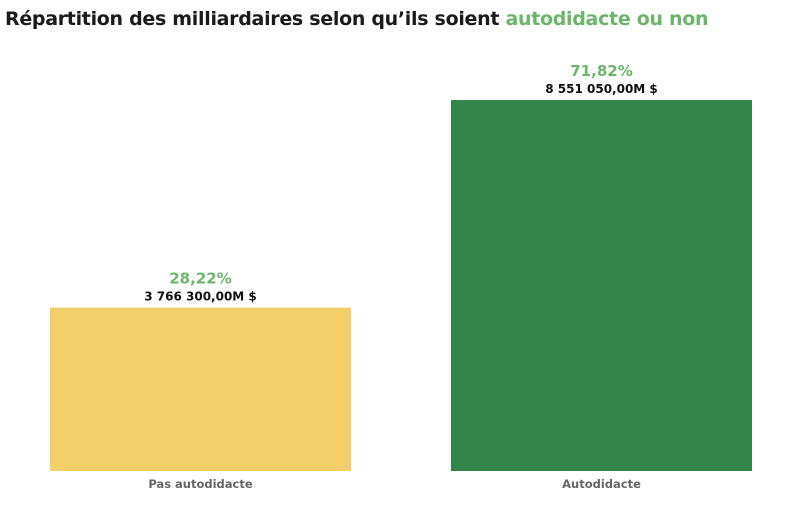  What do you see at coordinates (601, 89) in the screenshot?
I see `value-label: 8 551 050,00M $` at bounding box center [601, 89].